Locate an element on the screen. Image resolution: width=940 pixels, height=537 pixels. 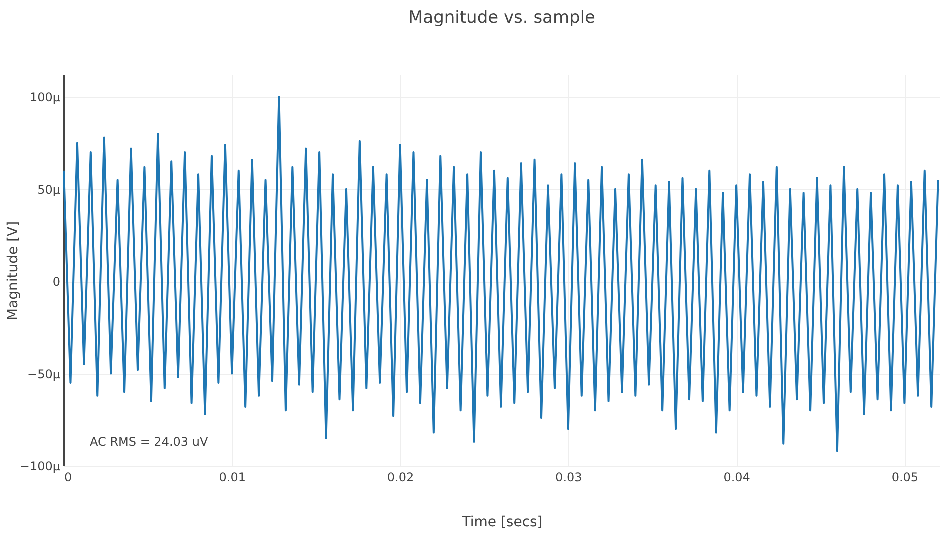
x-tick-label: 0.01 is located at coordinates (232, 477).